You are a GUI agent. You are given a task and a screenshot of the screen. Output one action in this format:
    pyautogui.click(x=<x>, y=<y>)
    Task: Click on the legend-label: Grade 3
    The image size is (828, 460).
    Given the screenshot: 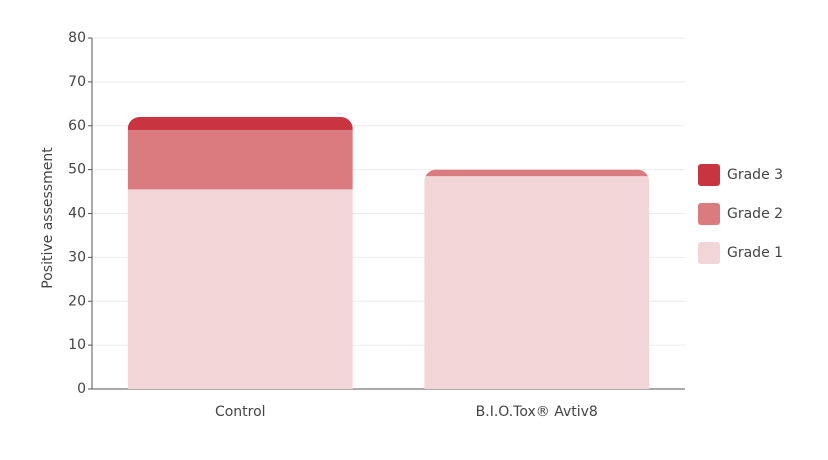 What is the action you would take?
    pyautogui.click(x=755, y=175)
    